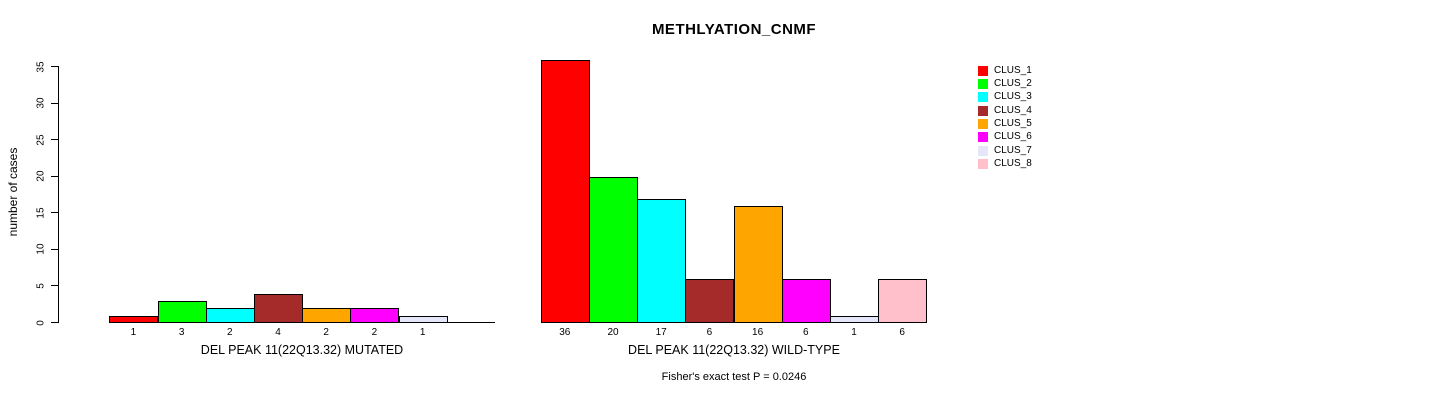  What do you see at coordinates (41, 66) in the screenshot?
I see `y-tick-label: 35` at bounding box center [41, 66].